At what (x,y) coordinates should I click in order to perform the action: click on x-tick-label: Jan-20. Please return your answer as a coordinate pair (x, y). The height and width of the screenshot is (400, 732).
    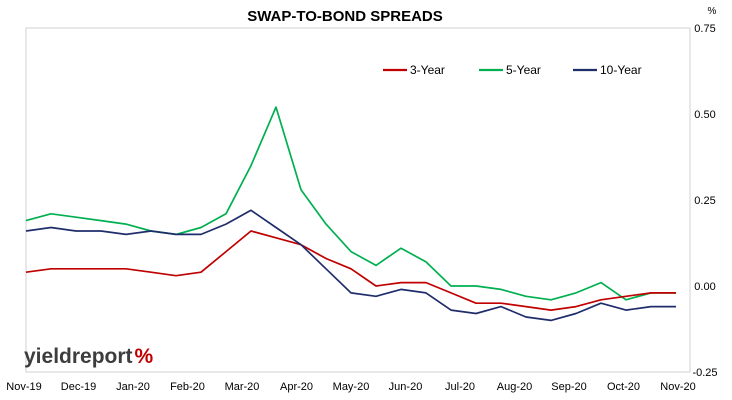
    Looking at the image, I should click on (133, 387).